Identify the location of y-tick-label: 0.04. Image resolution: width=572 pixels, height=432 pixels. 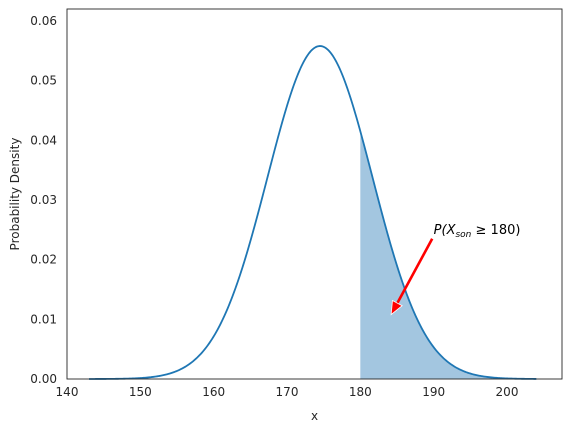
(43, 140).